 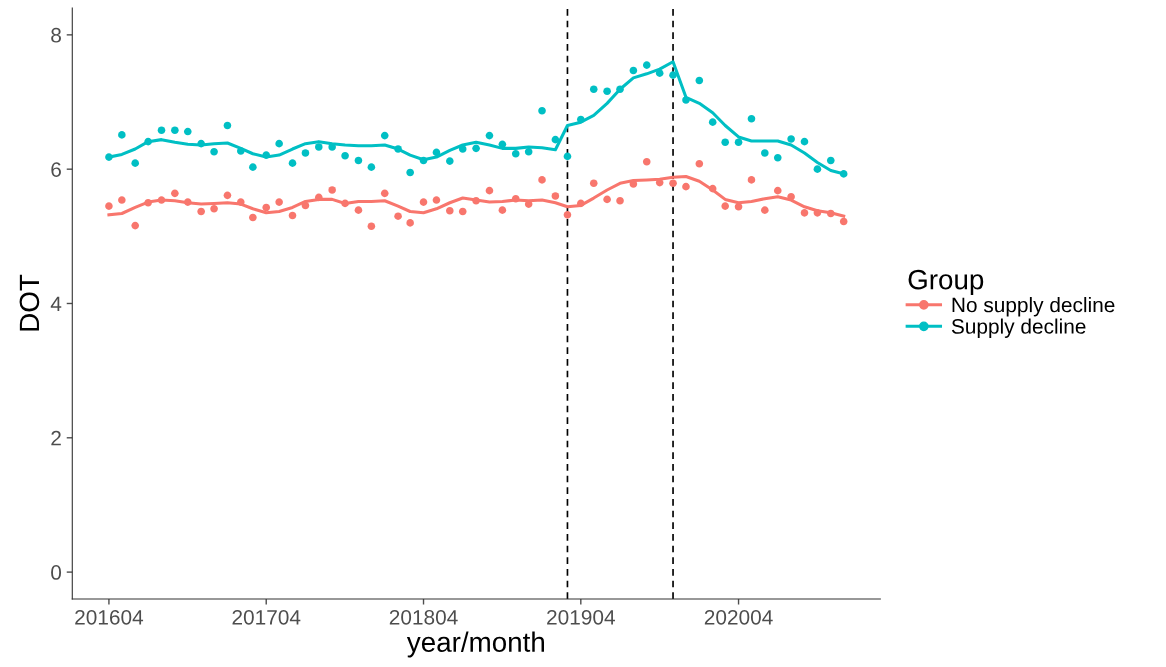 What do you see at coordinates (266, 617) in the screenshot?
I see `x-tick-label: 201704` at bounding box center [266, 617].